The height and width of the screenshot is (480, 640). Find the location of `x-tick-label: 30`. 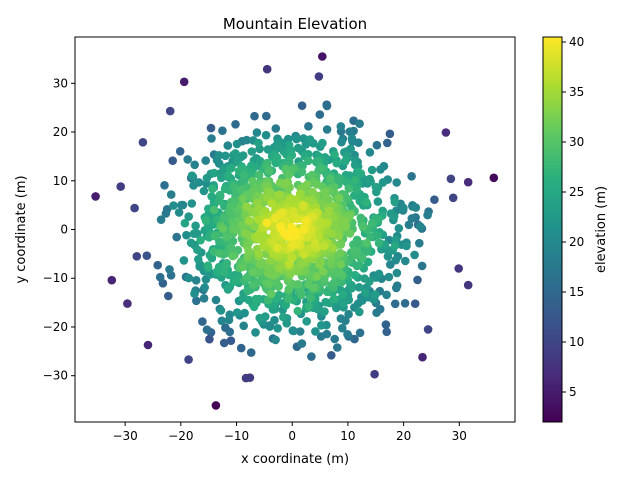

x-tick-label: 30 is located at coordinates (459, 436).